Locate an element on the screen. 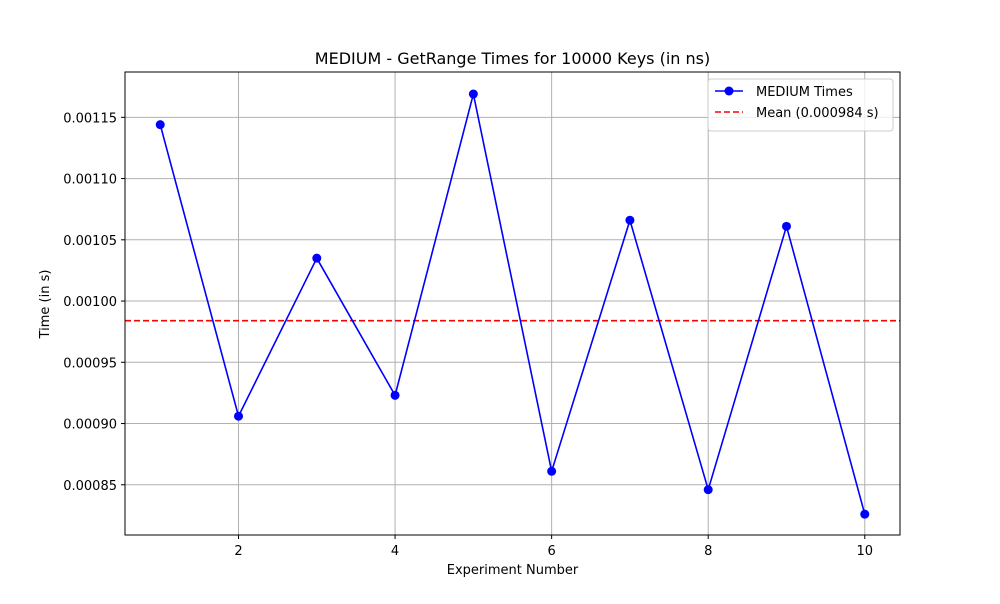  y-tick-label: 0.00115 is located at coordinates (90, 118).